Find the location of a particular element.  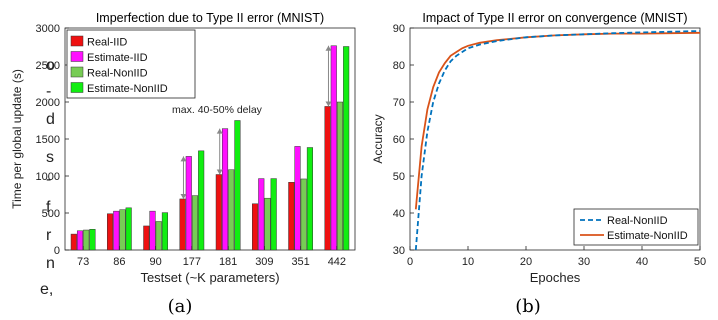

y-axis-b: 30 40 50 60 70 80 90 is located at coordinates (403, 140).